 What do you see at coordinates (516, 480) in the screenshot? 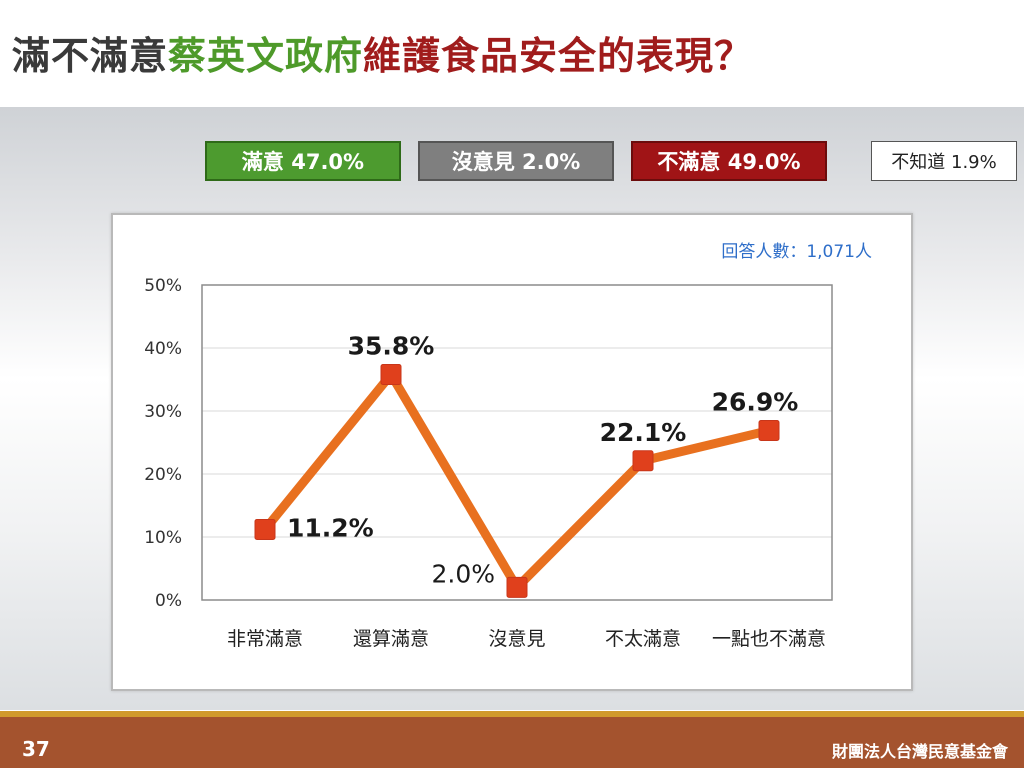
I see `series-line` at bounding box center [516, 480].